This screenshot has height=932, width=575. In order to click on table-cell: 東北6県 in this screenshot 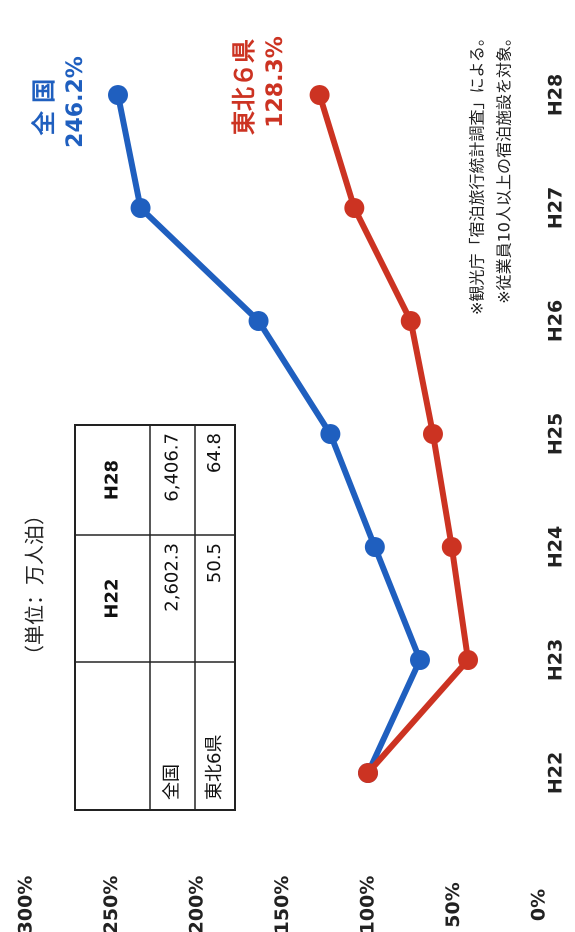, I will do `click(214, 767)`.